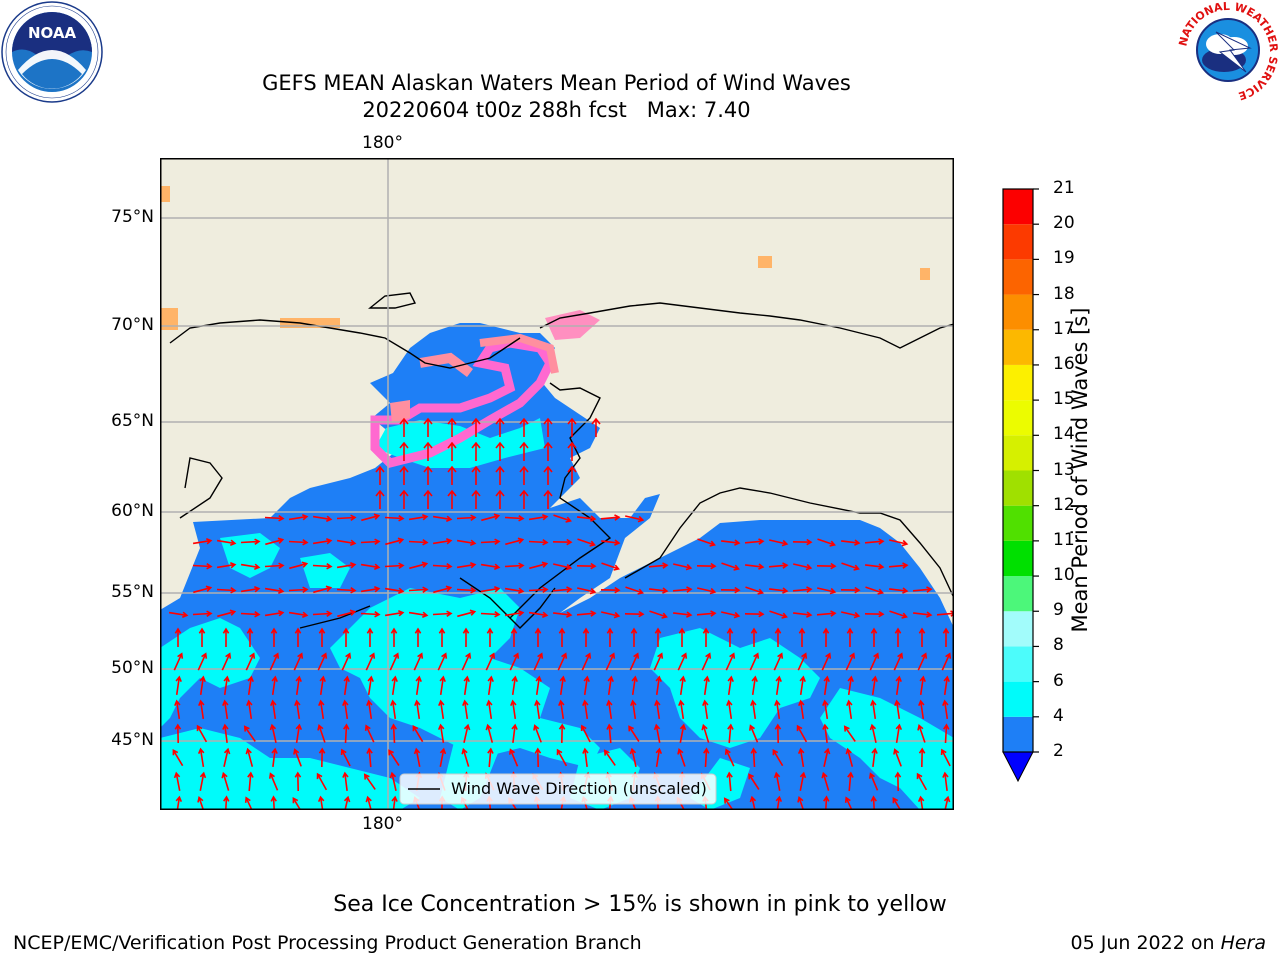  Describe the element at coordinates (52, 52) in the screenshot. I see `noaa-logo-icon: NOAA` at that location.